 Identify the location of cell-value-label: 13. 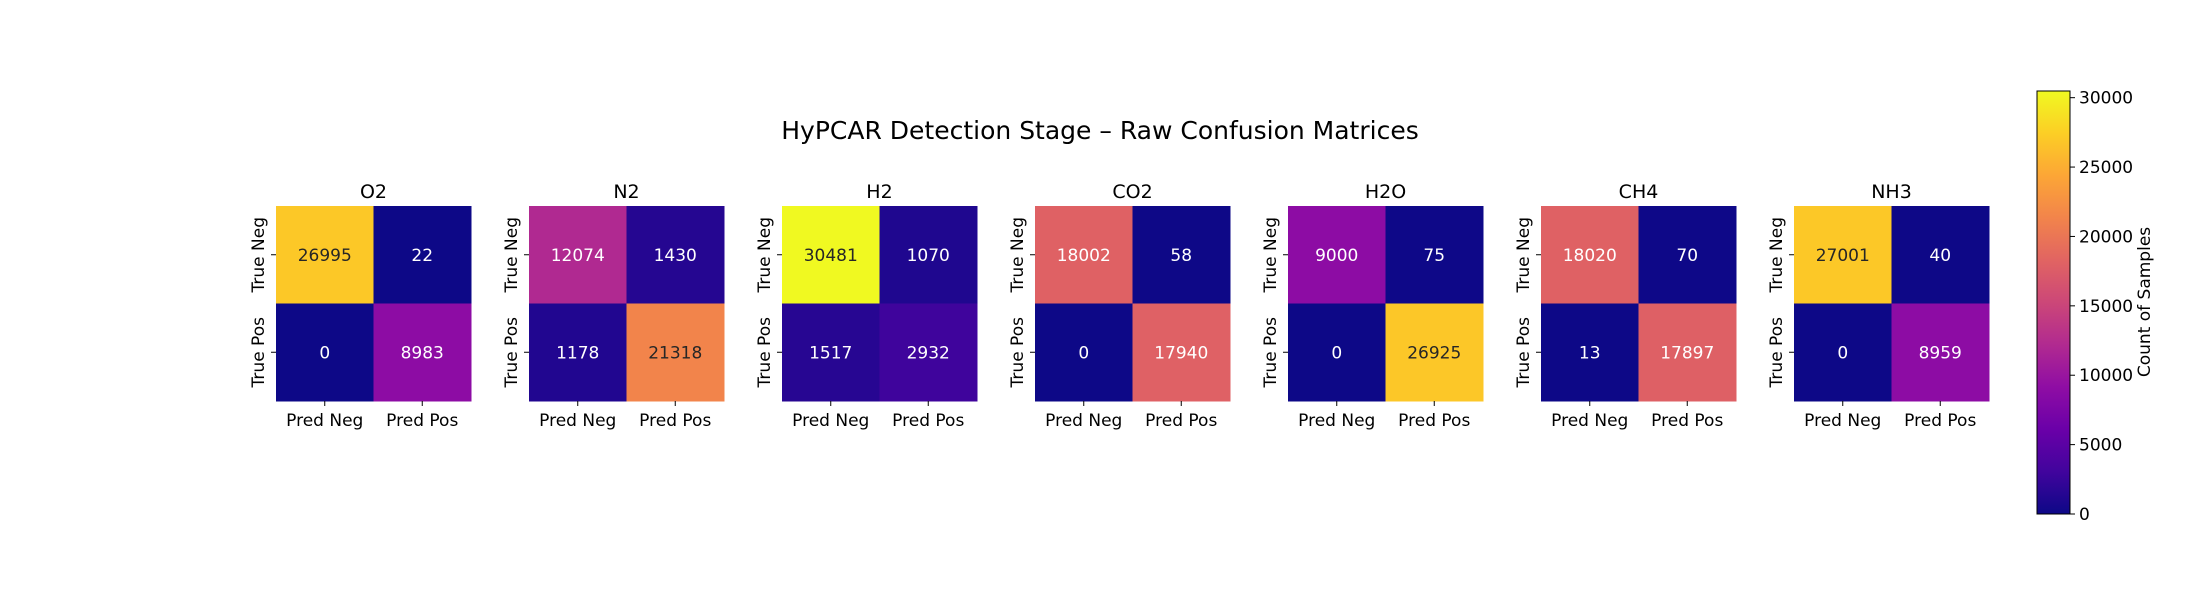
(1590, 353).